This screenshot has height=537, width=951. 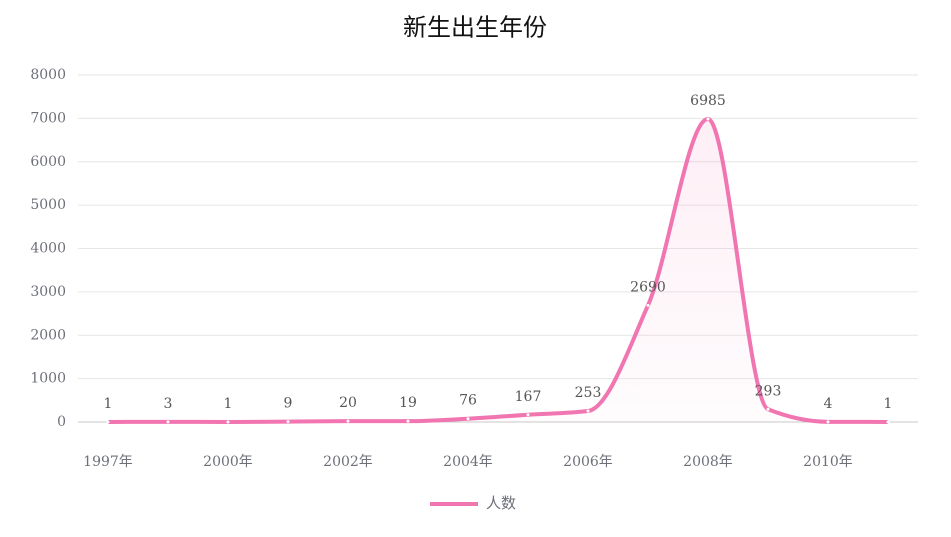 What do you see at coordinates (708, 462) in the screenshot?
I see `x-tick-label: 2008年` at bounding box center [708, 462].